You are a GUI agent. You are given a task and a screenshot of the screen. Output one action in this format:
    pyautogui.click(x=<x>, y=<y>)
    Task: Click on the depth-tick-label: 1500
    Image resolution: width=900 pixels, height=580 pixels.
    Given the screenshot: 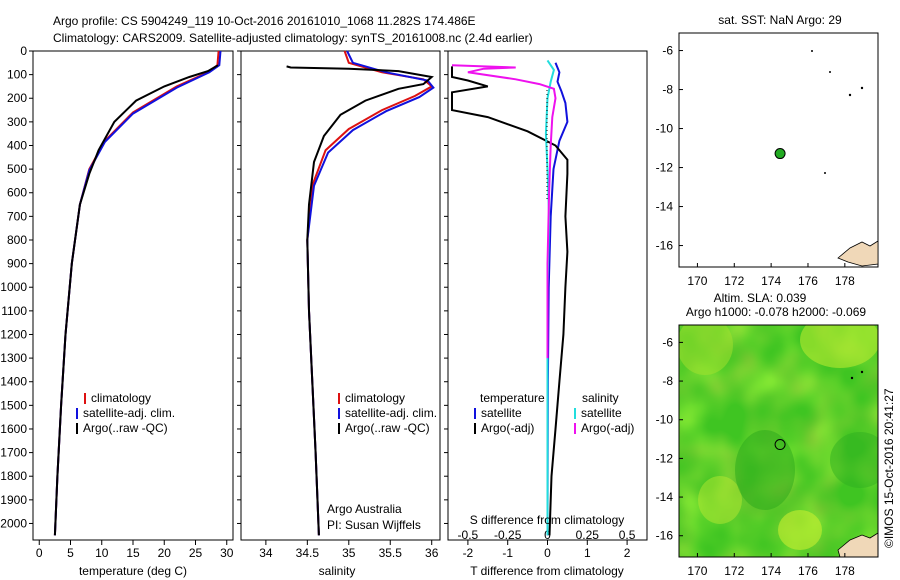 What is the action you would take?
    pyautogui.click(x=13, y=405)
    